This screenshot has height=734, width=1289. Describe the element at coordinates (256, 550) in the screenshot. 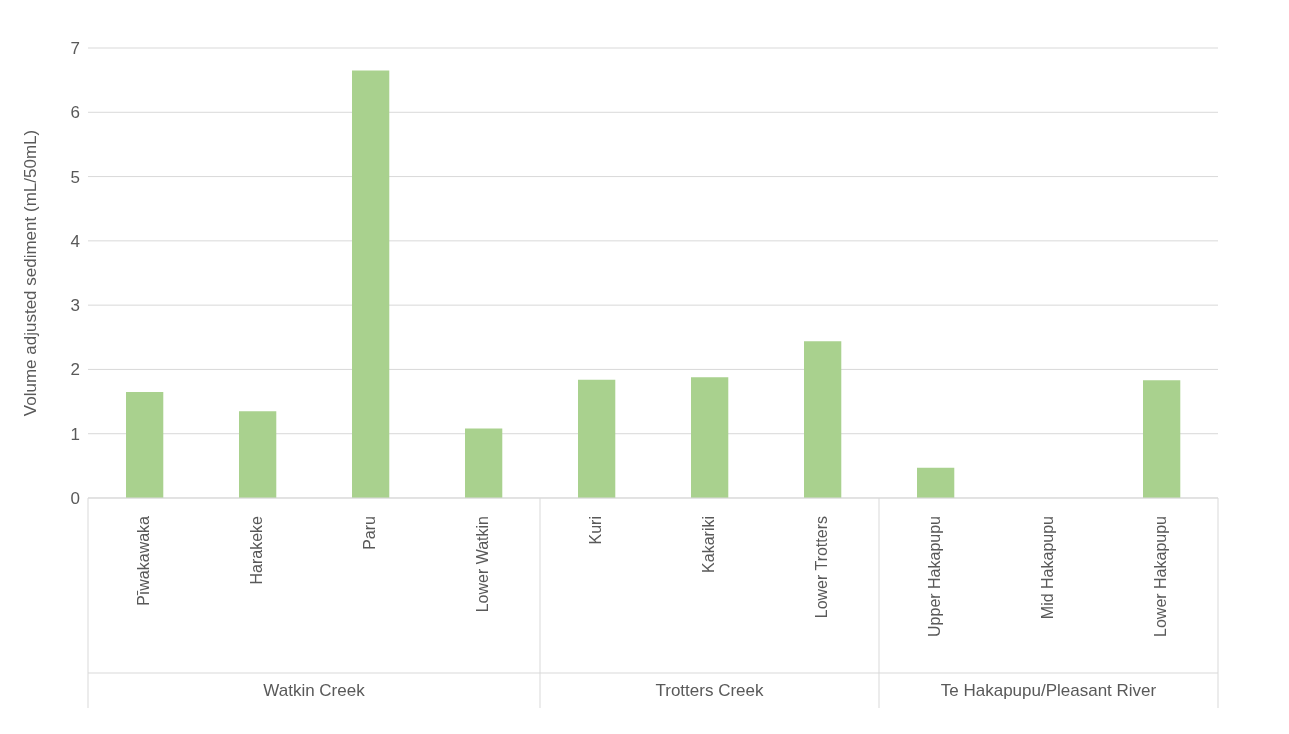

I see `x-tick-label: Harakeke` at that location.